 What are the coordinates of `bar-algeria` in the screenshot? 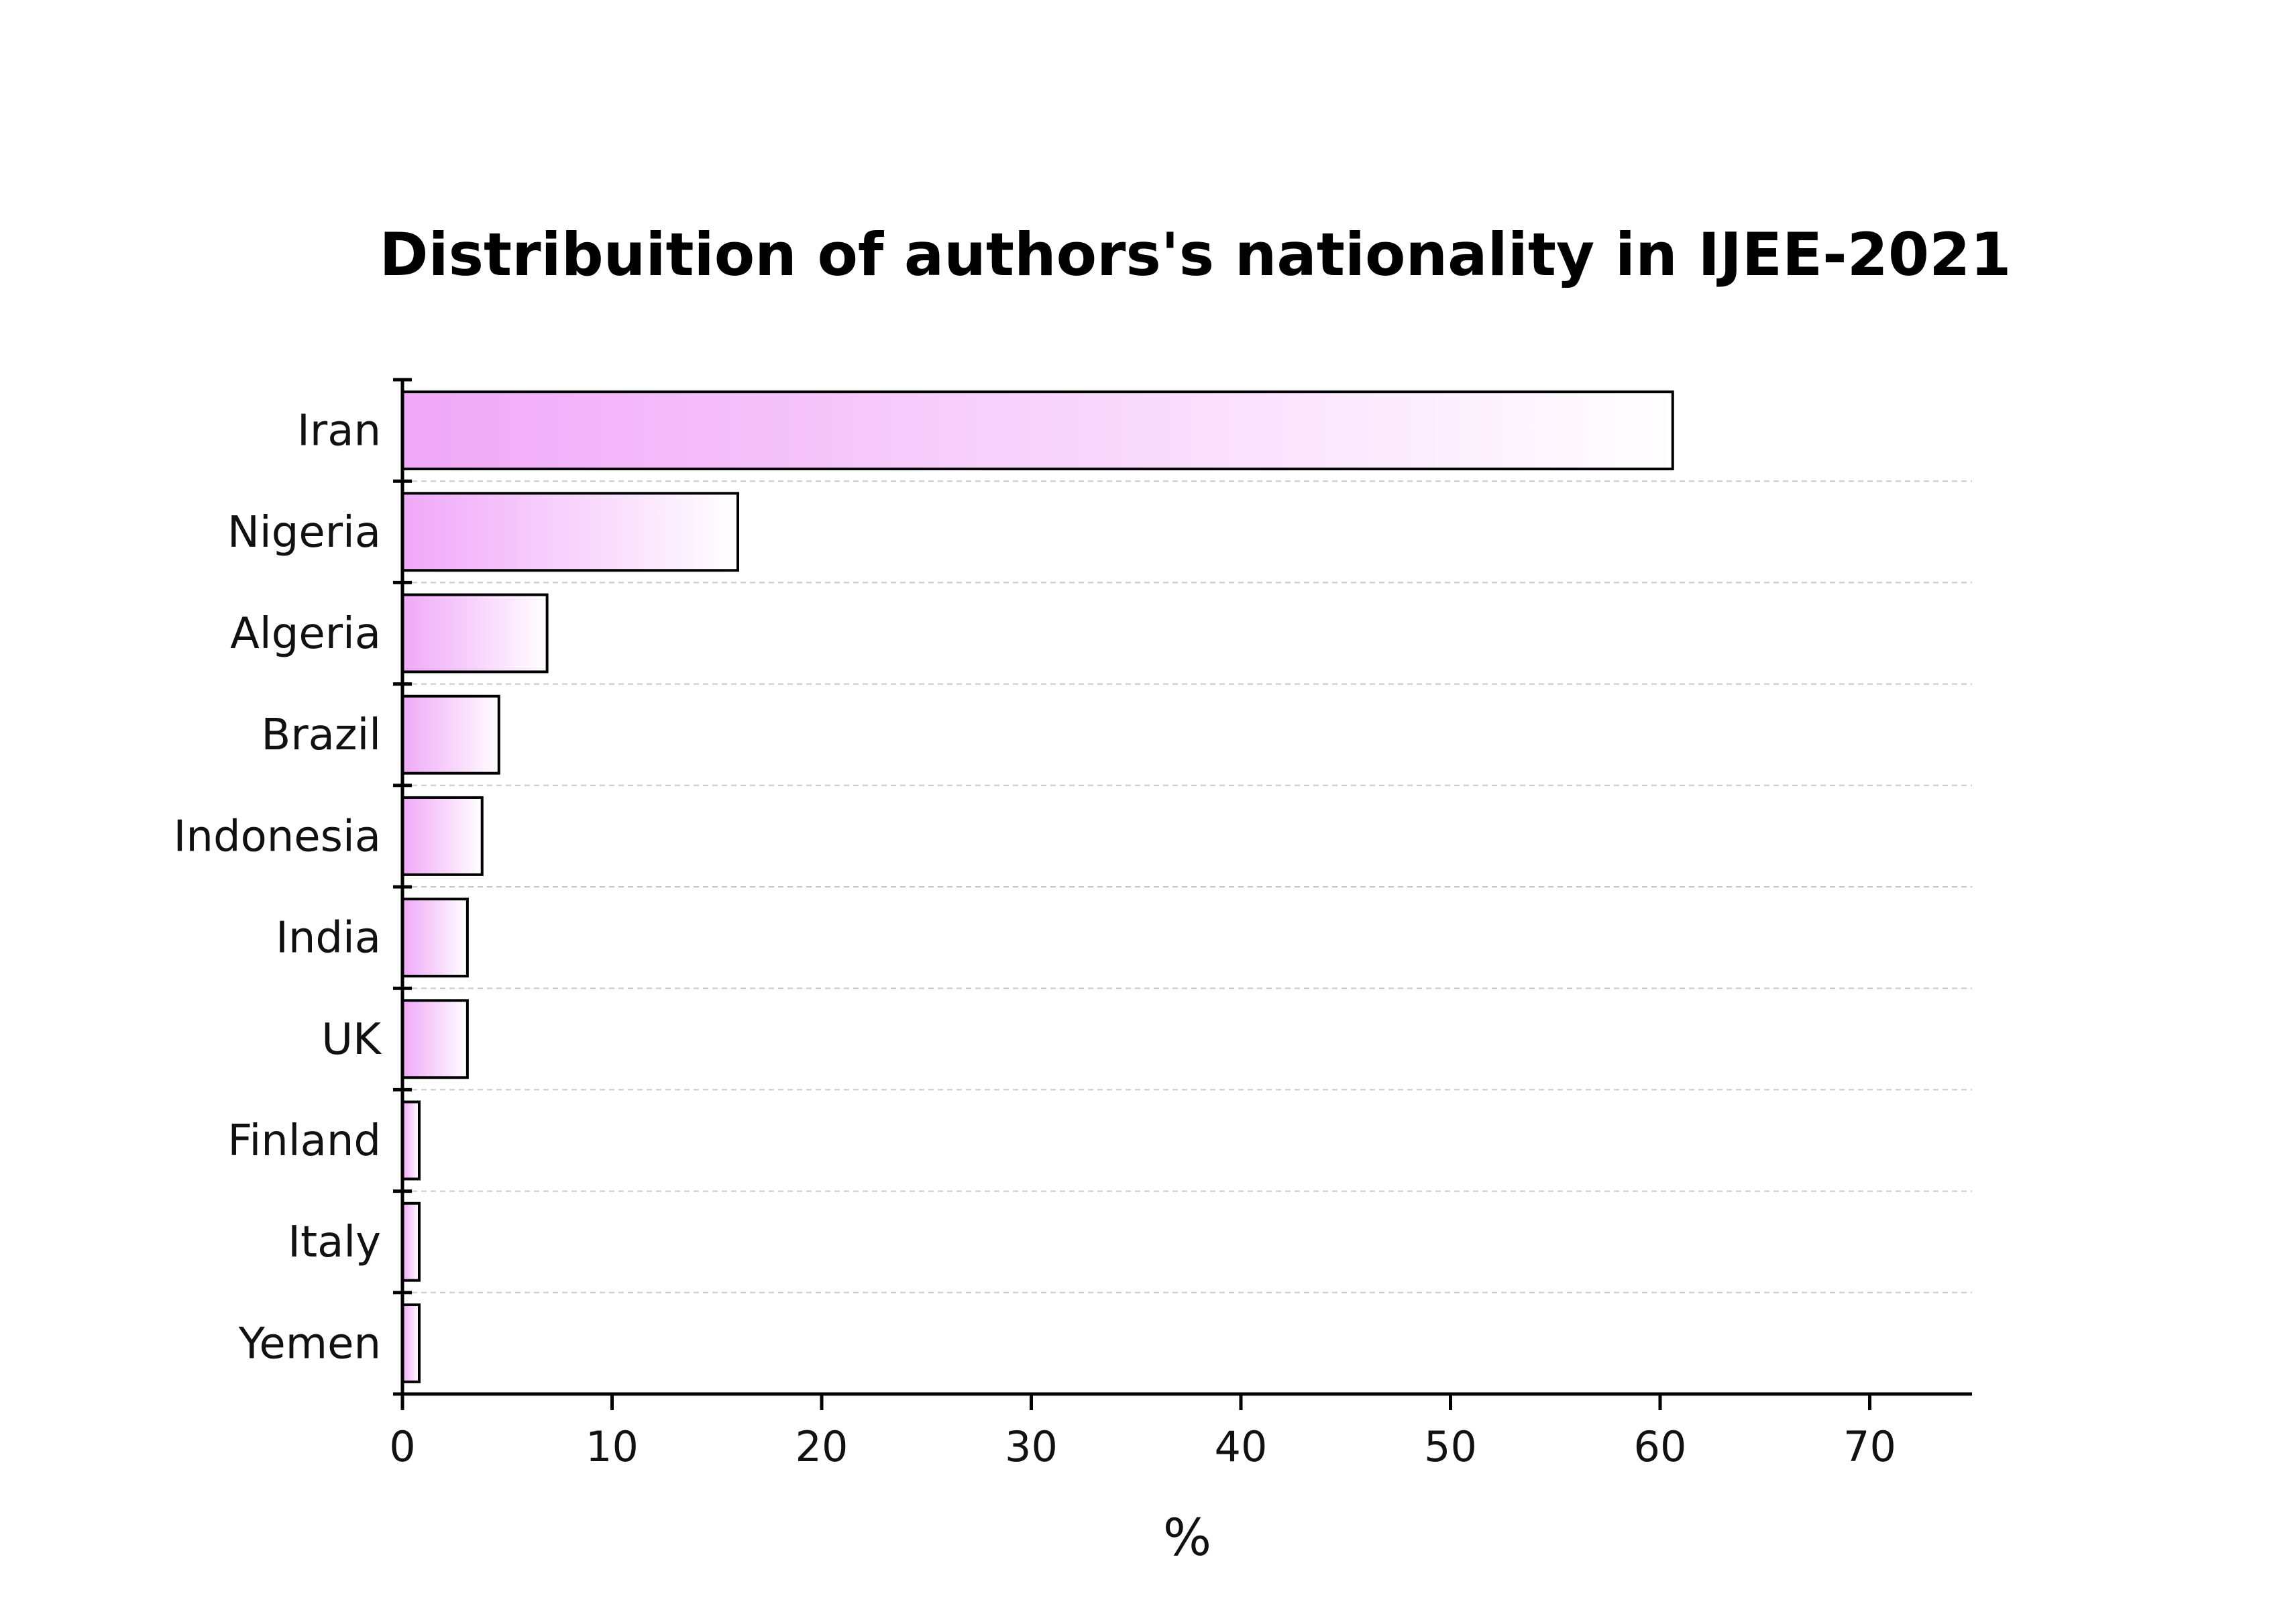 It's located at (475, 633).